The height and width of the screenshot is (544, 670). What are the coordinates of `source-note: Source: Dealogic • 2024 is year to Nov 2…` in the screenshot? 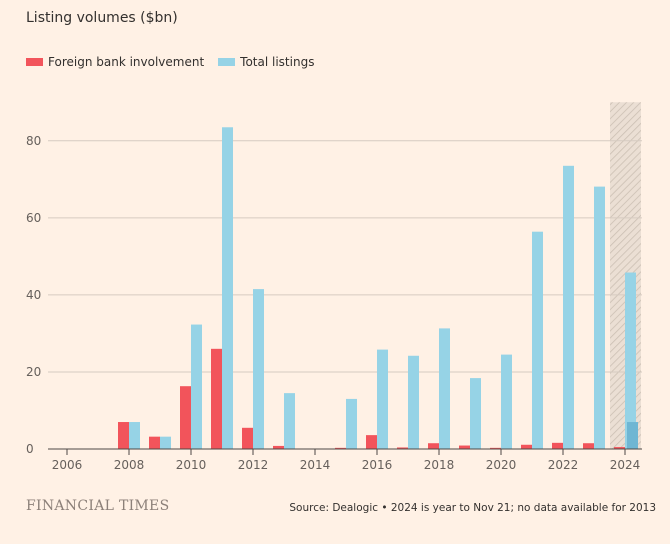 It's located at (472, 508).